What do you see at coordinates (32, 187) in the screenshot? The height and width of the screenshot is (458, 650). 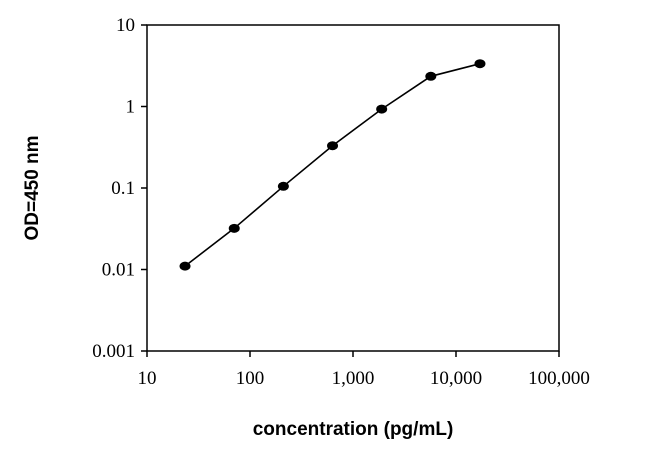 I see `y-axis-title: OD=450 nm` at bounding box center [32, 187].